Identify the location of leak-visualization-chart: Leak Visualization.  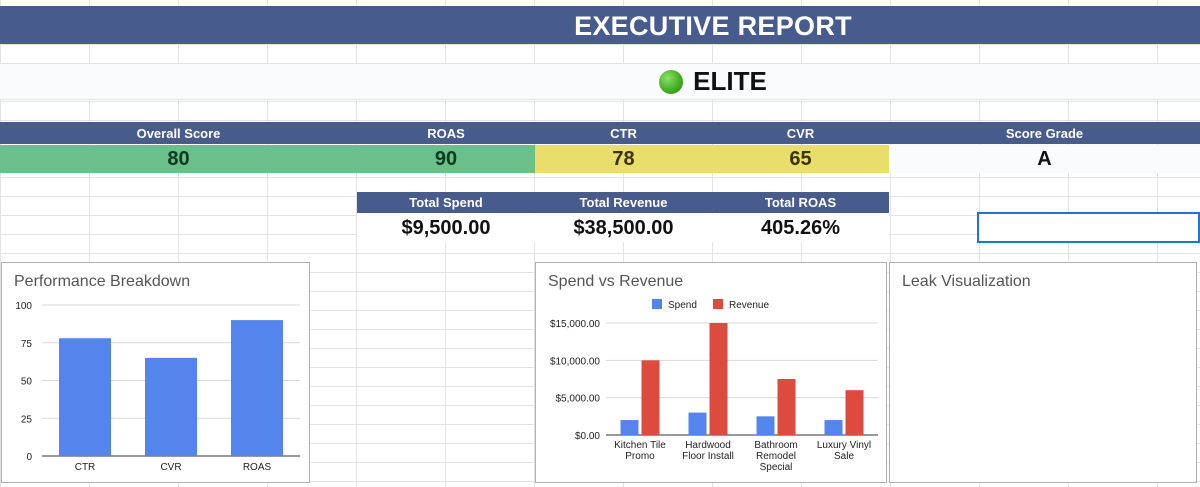
(1043, 372).